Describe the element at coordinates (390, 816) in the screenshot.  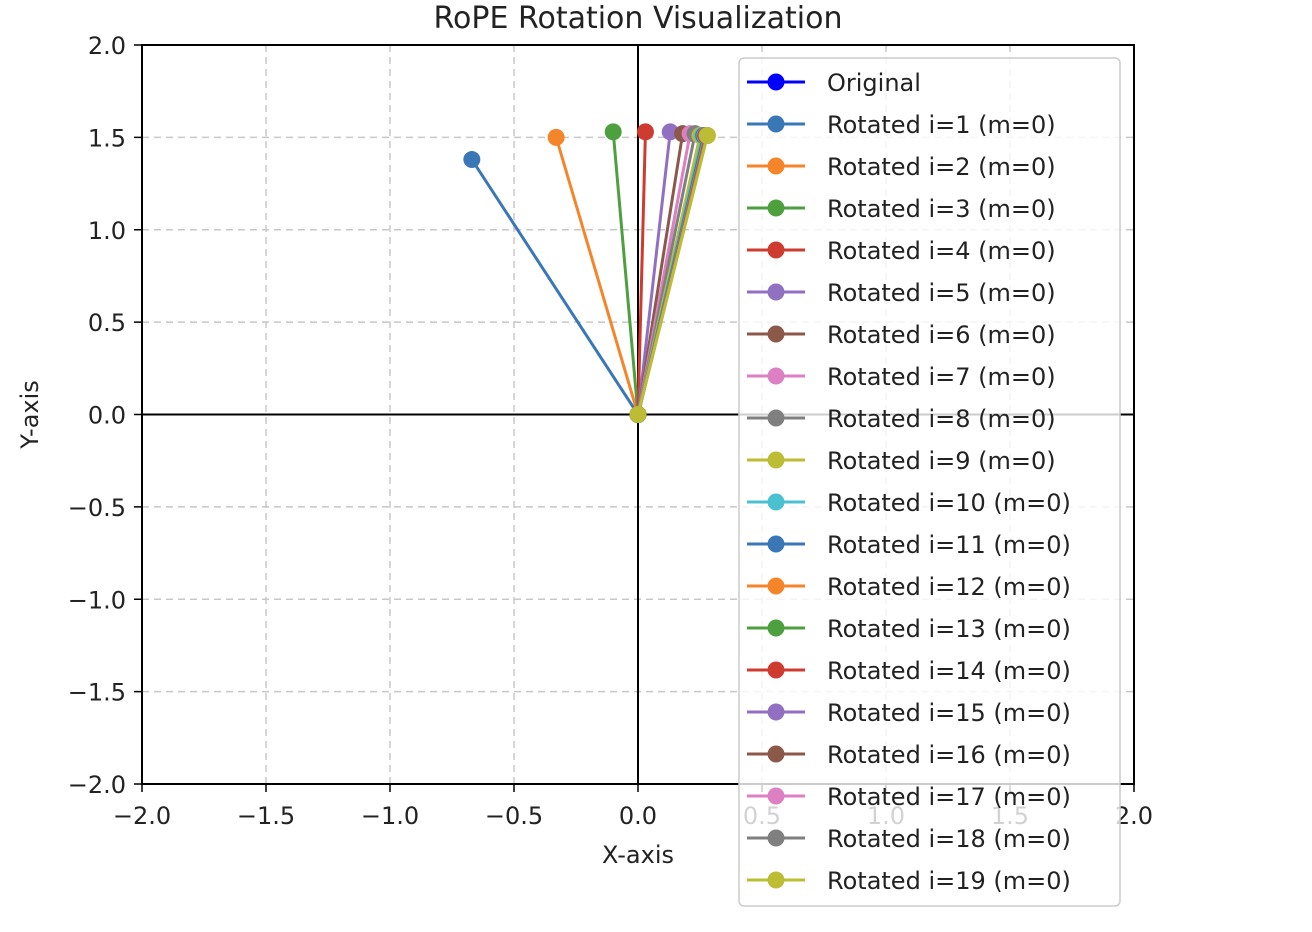
I see `x-tick-label: −1.0` at that location.